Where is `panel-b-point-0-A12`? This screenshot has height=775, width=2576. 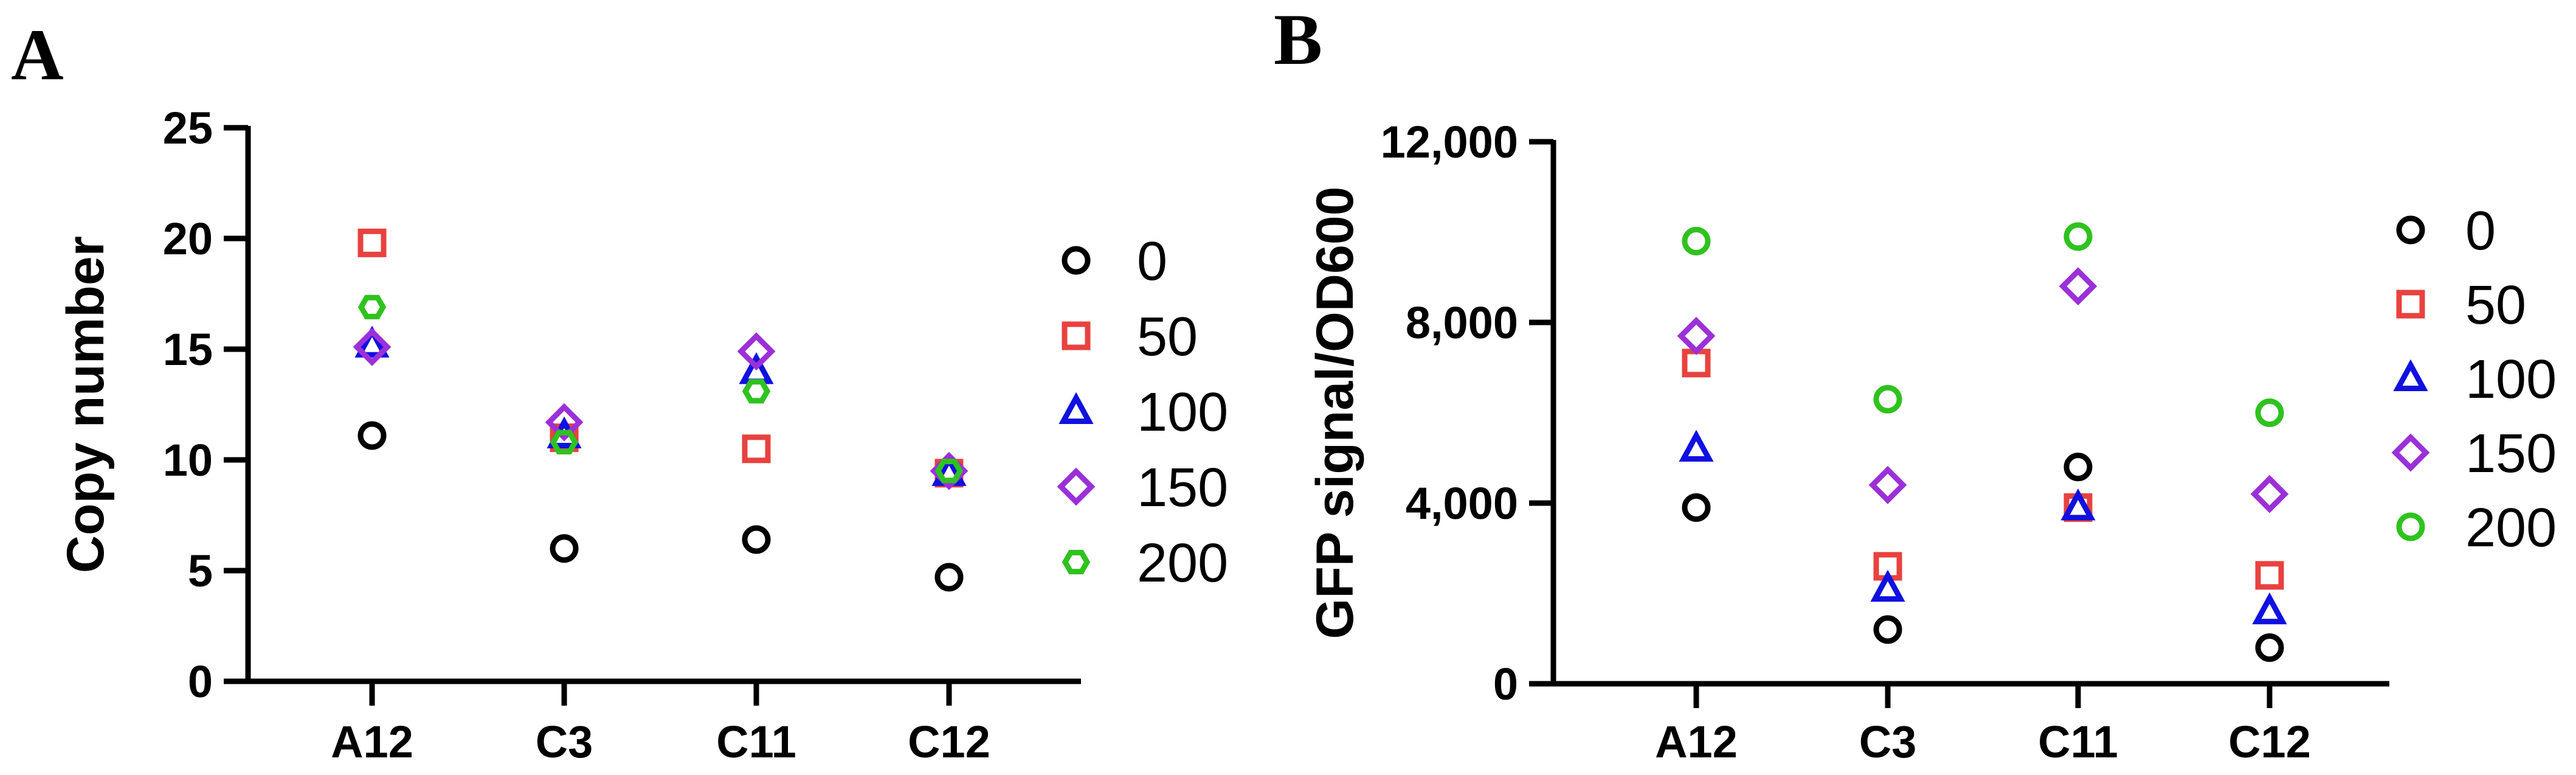 panel-b-point-0-A12 is located at coordinates (1696, 507).